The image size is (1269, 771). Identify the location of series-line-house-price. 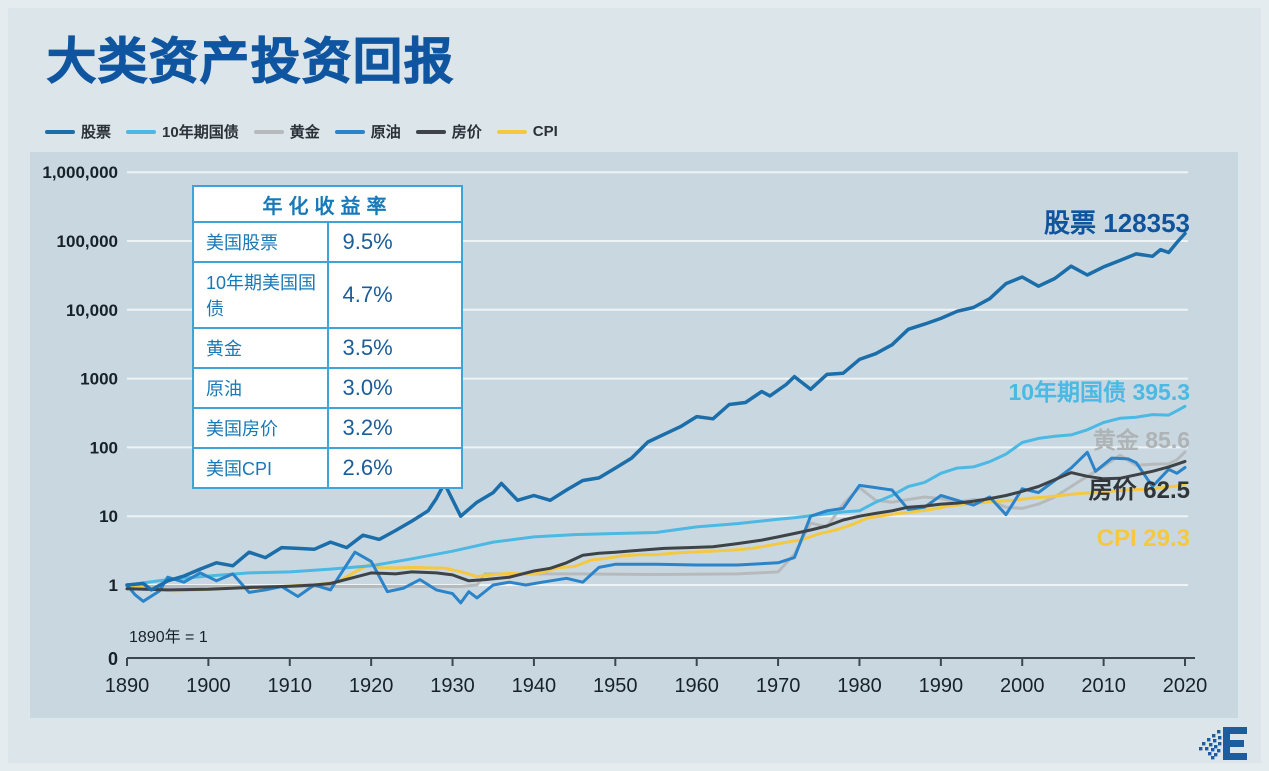
(656, 525).